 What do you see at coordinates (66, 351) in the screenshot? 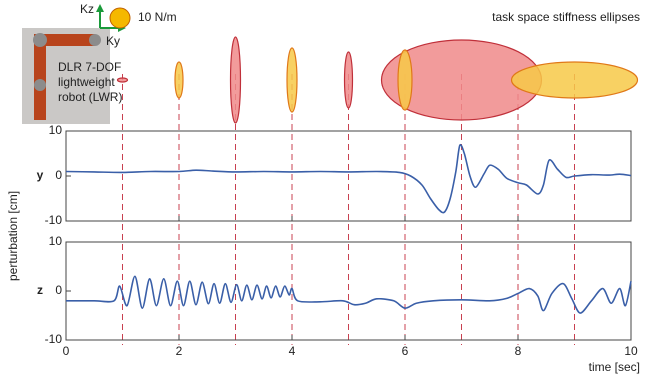
I see `x-tick-label: 0` at bounding box center [66, 351].